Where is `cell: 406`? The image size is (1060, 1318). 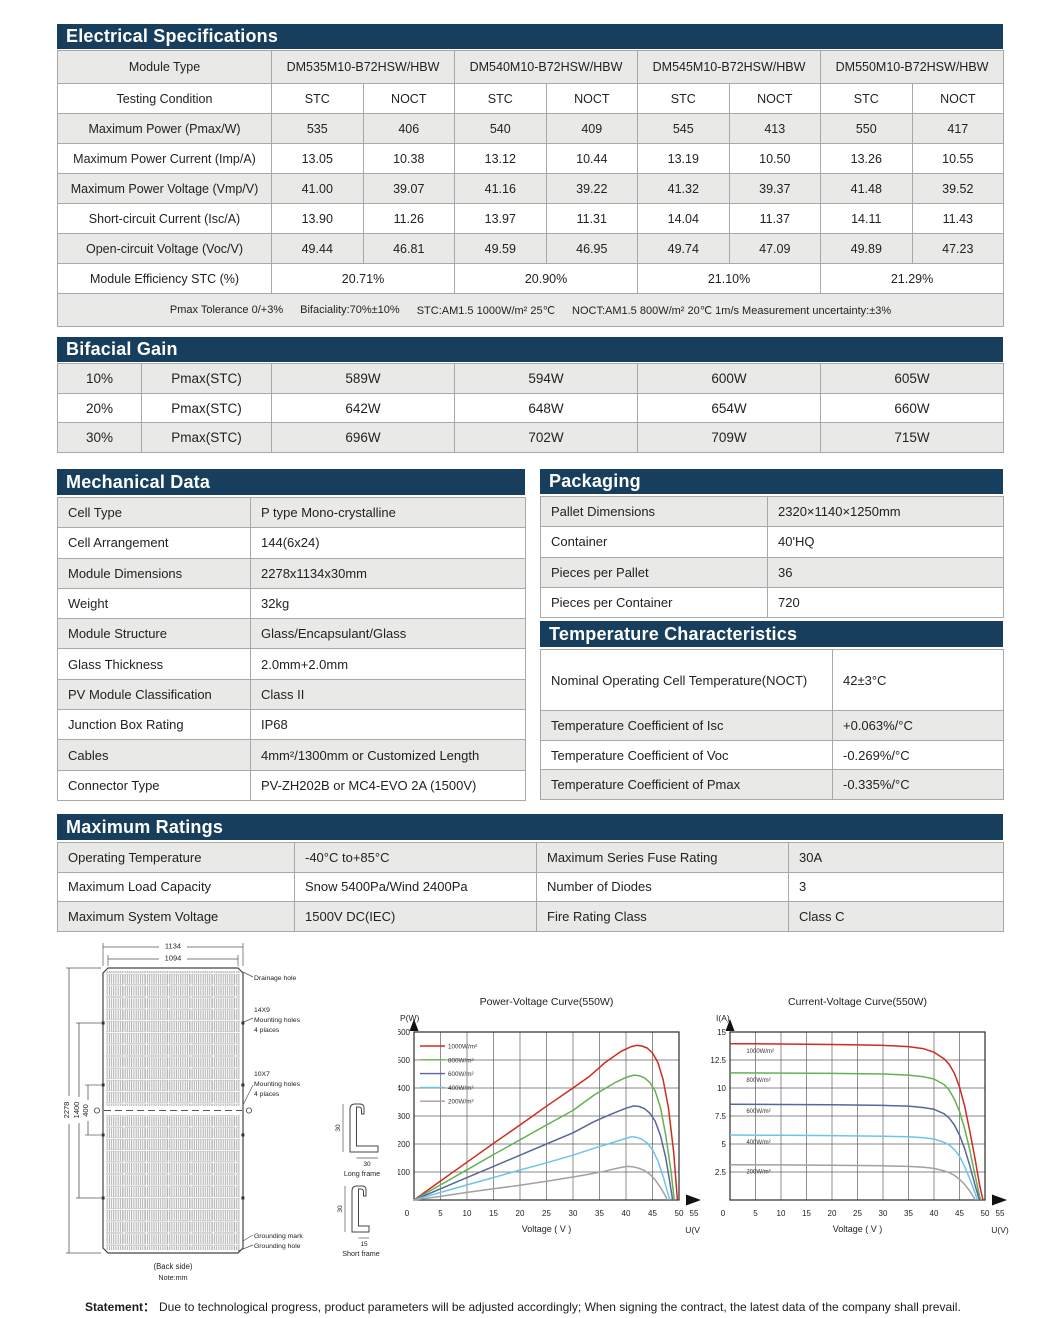 cell: 406 is located at coordinates (409, 128).